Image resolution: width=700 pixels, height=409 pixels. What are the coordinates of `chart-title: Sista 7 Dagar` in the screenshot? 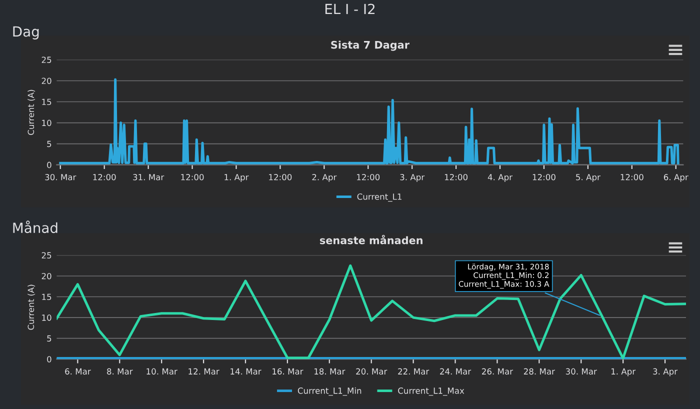 It's located at (370, 45).